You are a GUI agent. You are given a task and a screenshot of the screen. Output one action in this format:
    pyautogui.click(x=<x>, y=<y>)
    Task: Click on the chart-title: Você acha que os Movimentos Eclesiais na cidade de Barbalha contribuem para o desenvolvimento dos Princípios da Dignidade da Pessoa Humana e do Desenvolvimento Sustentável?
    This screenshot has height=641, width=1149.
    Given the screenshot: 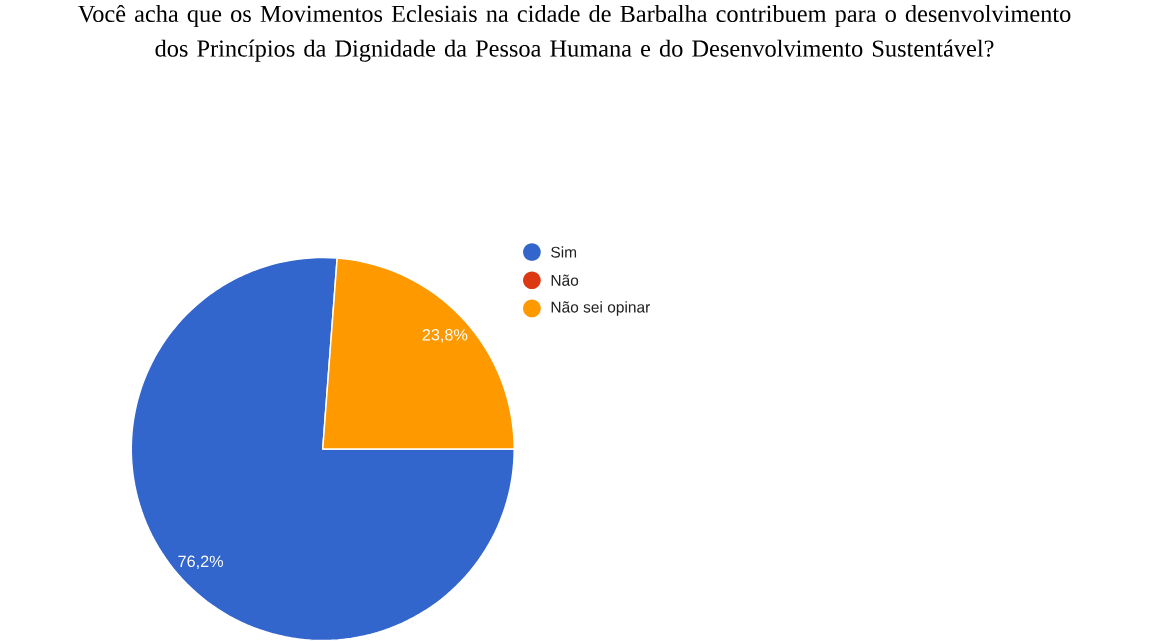 What is the action you would take?
    pyautogui.click(x=574, y=33)
    